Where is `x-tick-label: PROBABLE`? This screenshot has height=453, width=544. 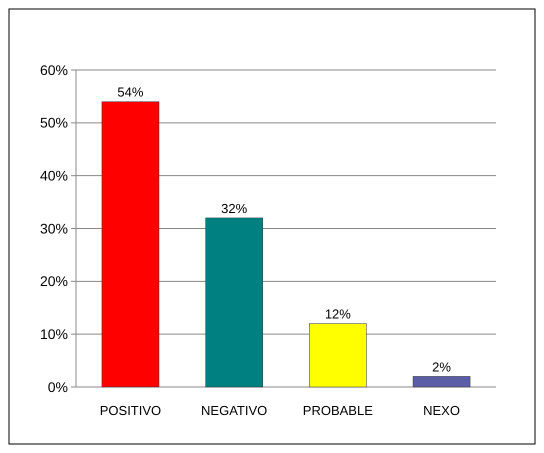
x-tick-label: PROBABLE is located at coordinates (338, 410).